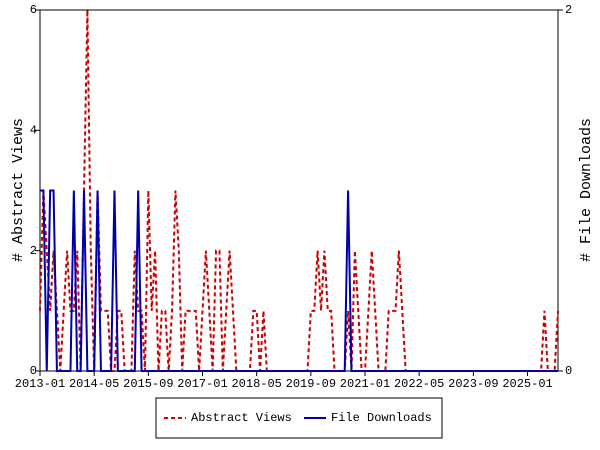 Image resolution: width=600 pixels, height=450 pixels. What do you see at coordinates (365, 384) in the screenshot?
I see `x-tick-label: 2021-01` at bounding box center [365, 384].